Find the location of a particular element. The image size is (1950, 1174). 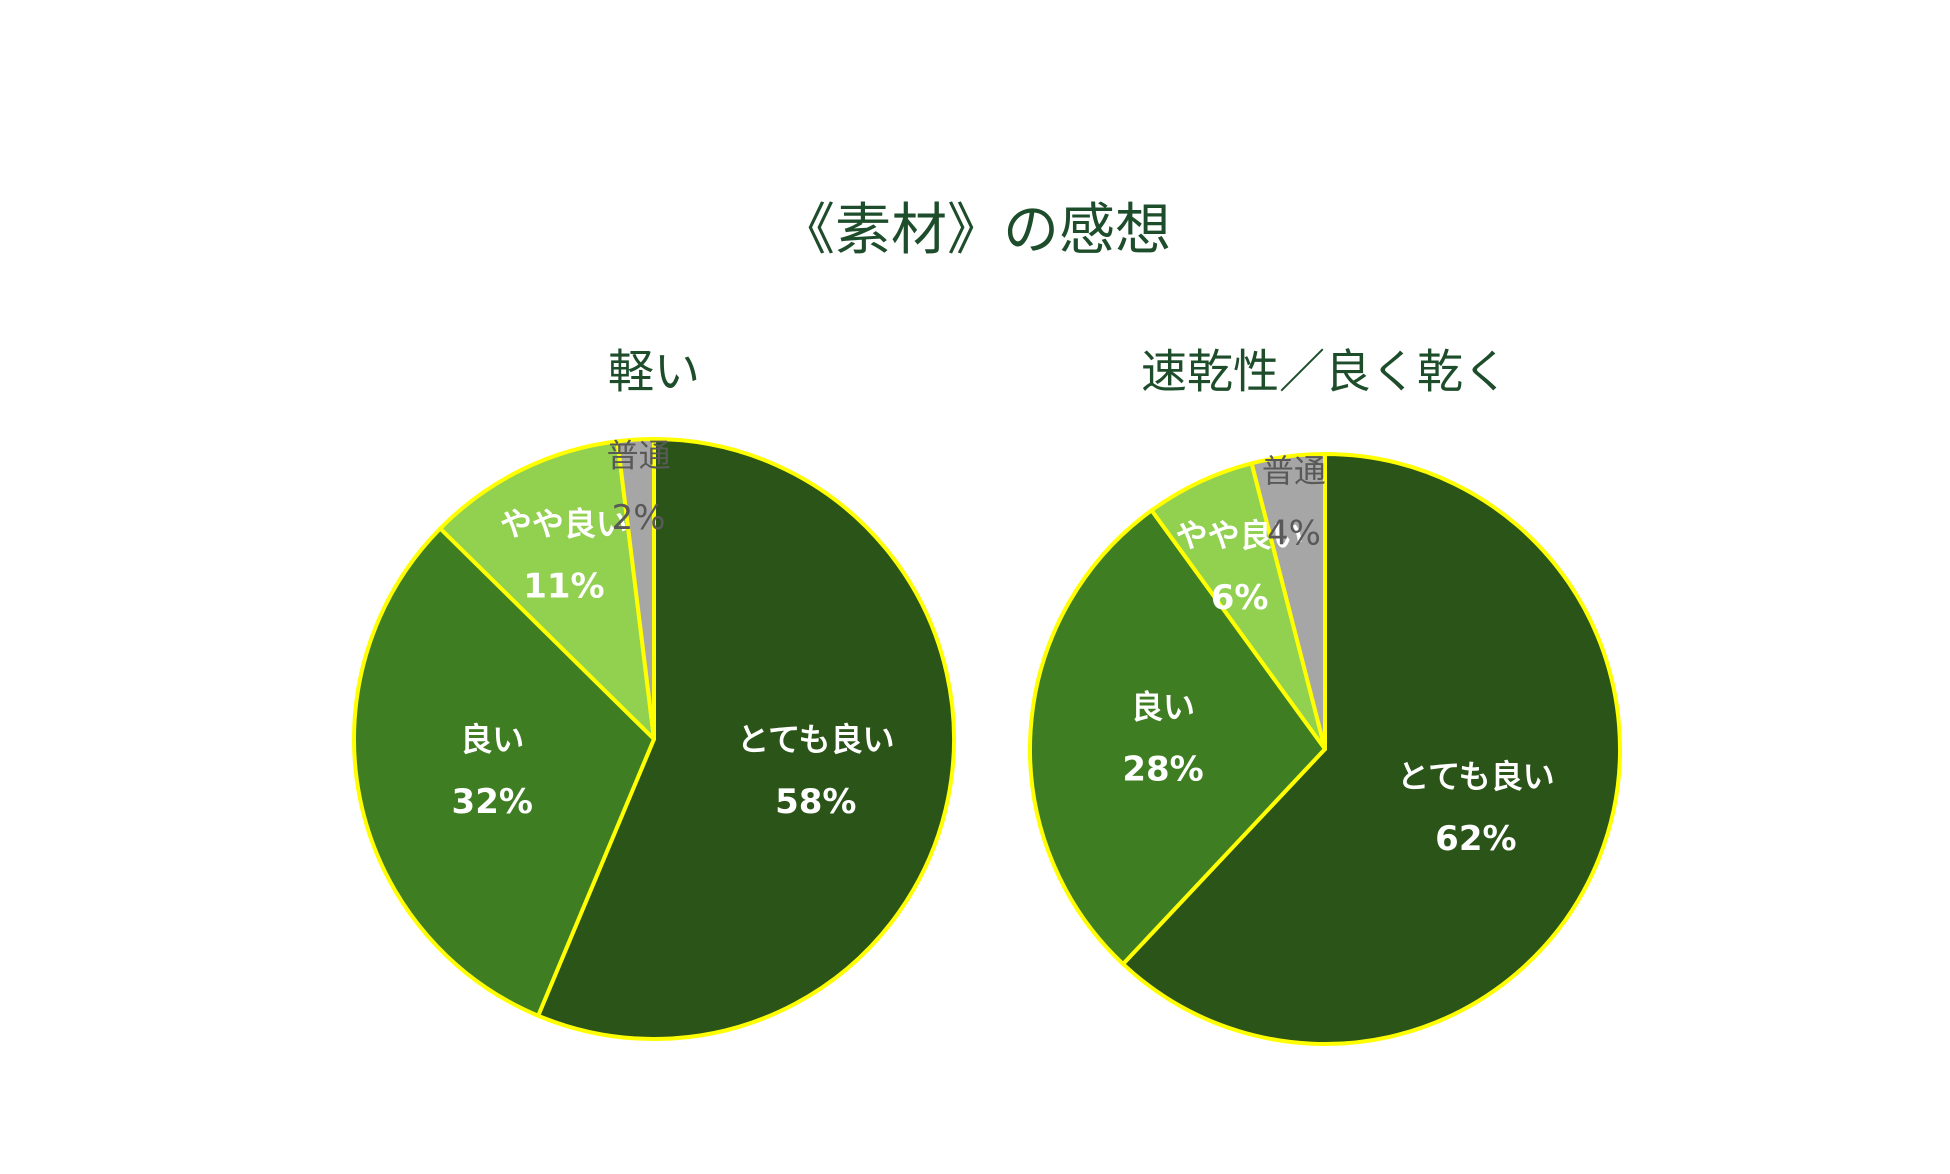

slice-value-label: 2% is located at coordinates (639, 518).